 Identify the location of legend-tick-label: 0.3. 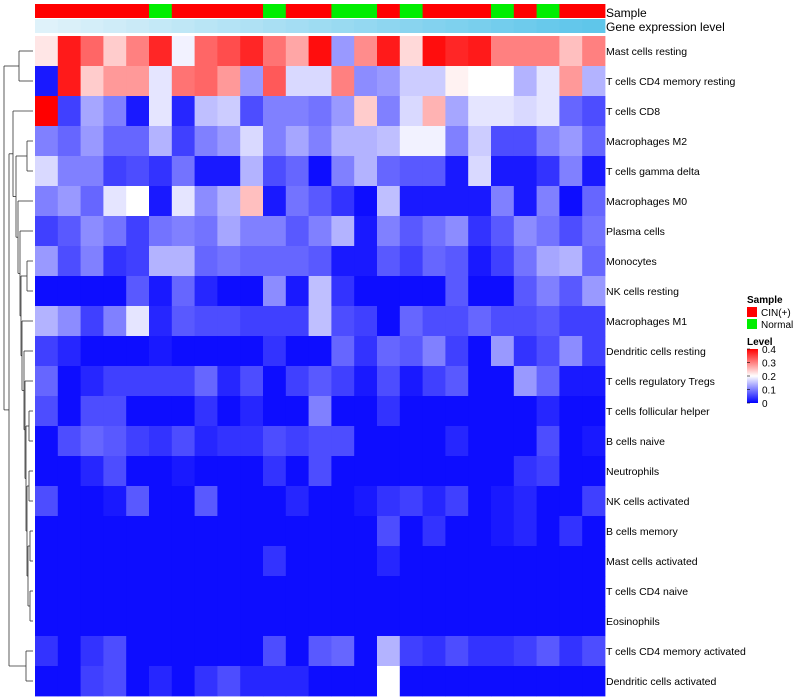
(769, 364).